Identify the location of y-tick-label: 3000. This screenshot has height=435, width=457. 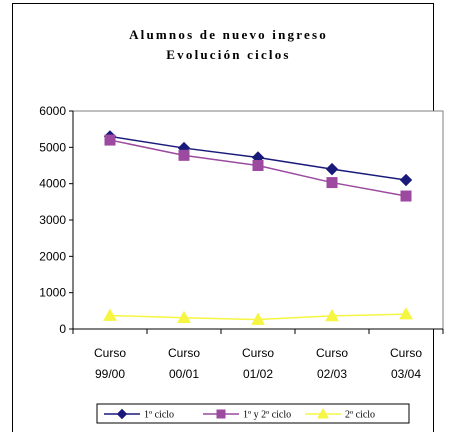
(52, 220).